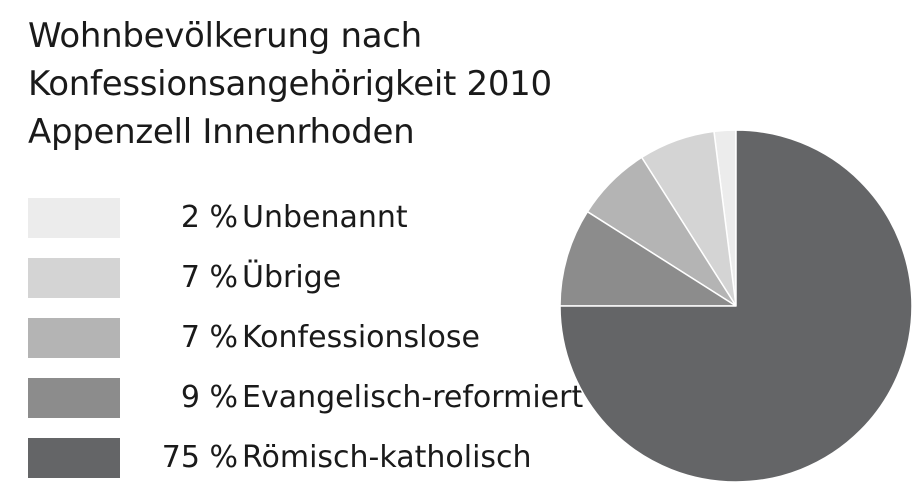 The height and width of the screenshot is (503, 920). Describe the element at coordinates (74, 398) in the screenshot. I see `legend-swatch-evangelisch-reformiert` at that location.